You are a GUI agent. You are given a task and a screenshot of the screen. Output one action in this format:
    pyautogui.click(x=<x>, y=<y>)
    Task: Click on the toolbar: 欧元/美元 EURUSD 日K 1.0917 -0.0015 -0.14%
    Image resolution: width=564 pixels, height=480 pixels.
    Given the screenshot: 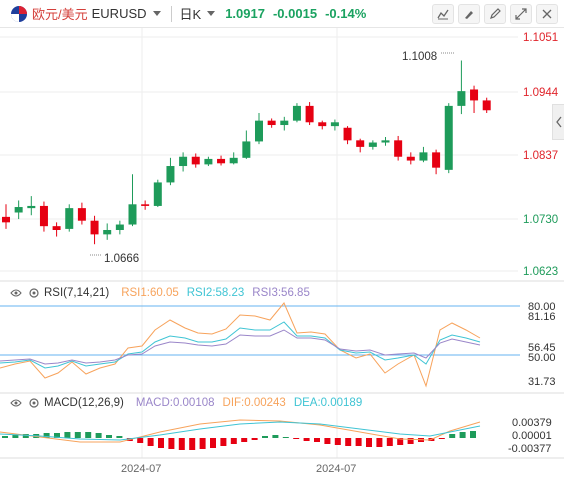 What is the action you would take?
    pyautogui.click(x=282, y=14)
    